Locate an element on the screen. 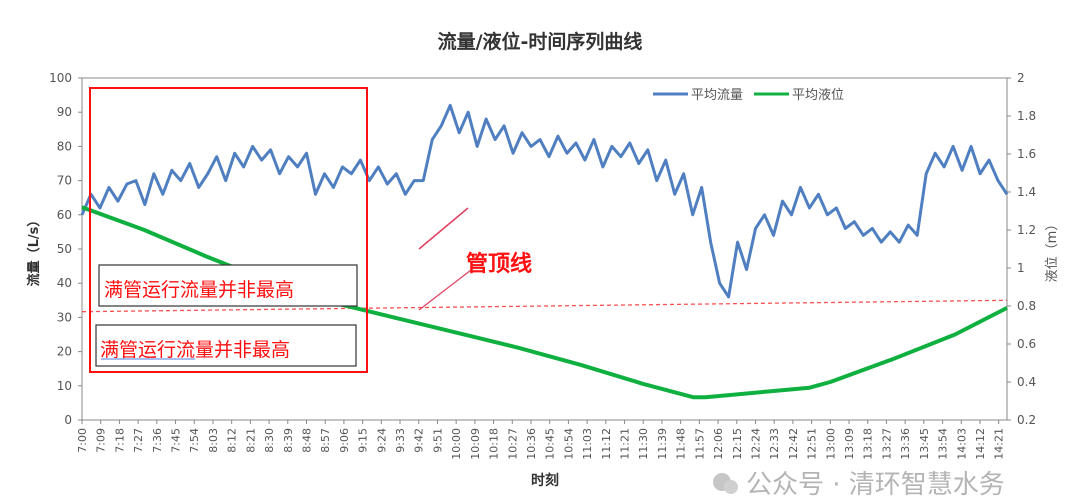  right-axis: 0.2 0.4 0.6 0.8 1 1.2 1.4 1.6 1.8 2 is located at coordinates (1021, 249).